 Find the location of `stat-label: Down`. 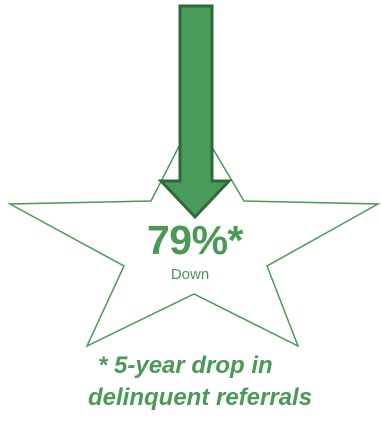

stat-label: Down is located at coordinates (190, 274).